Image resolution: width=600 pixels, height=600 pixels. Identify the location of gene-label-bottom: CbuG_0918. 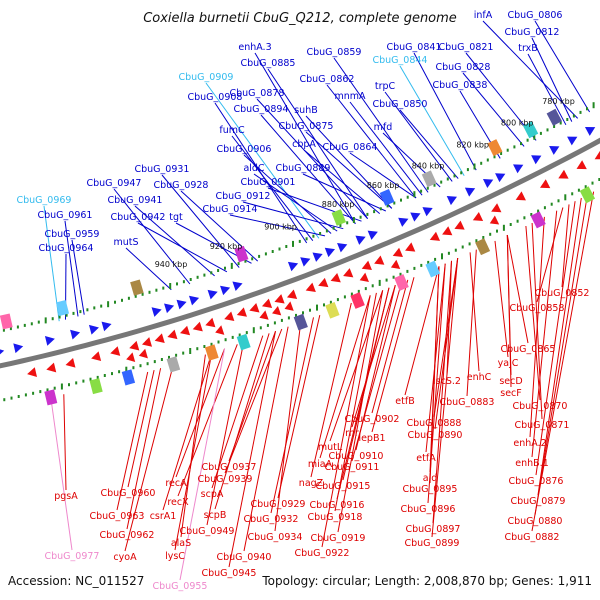
(335, 517).